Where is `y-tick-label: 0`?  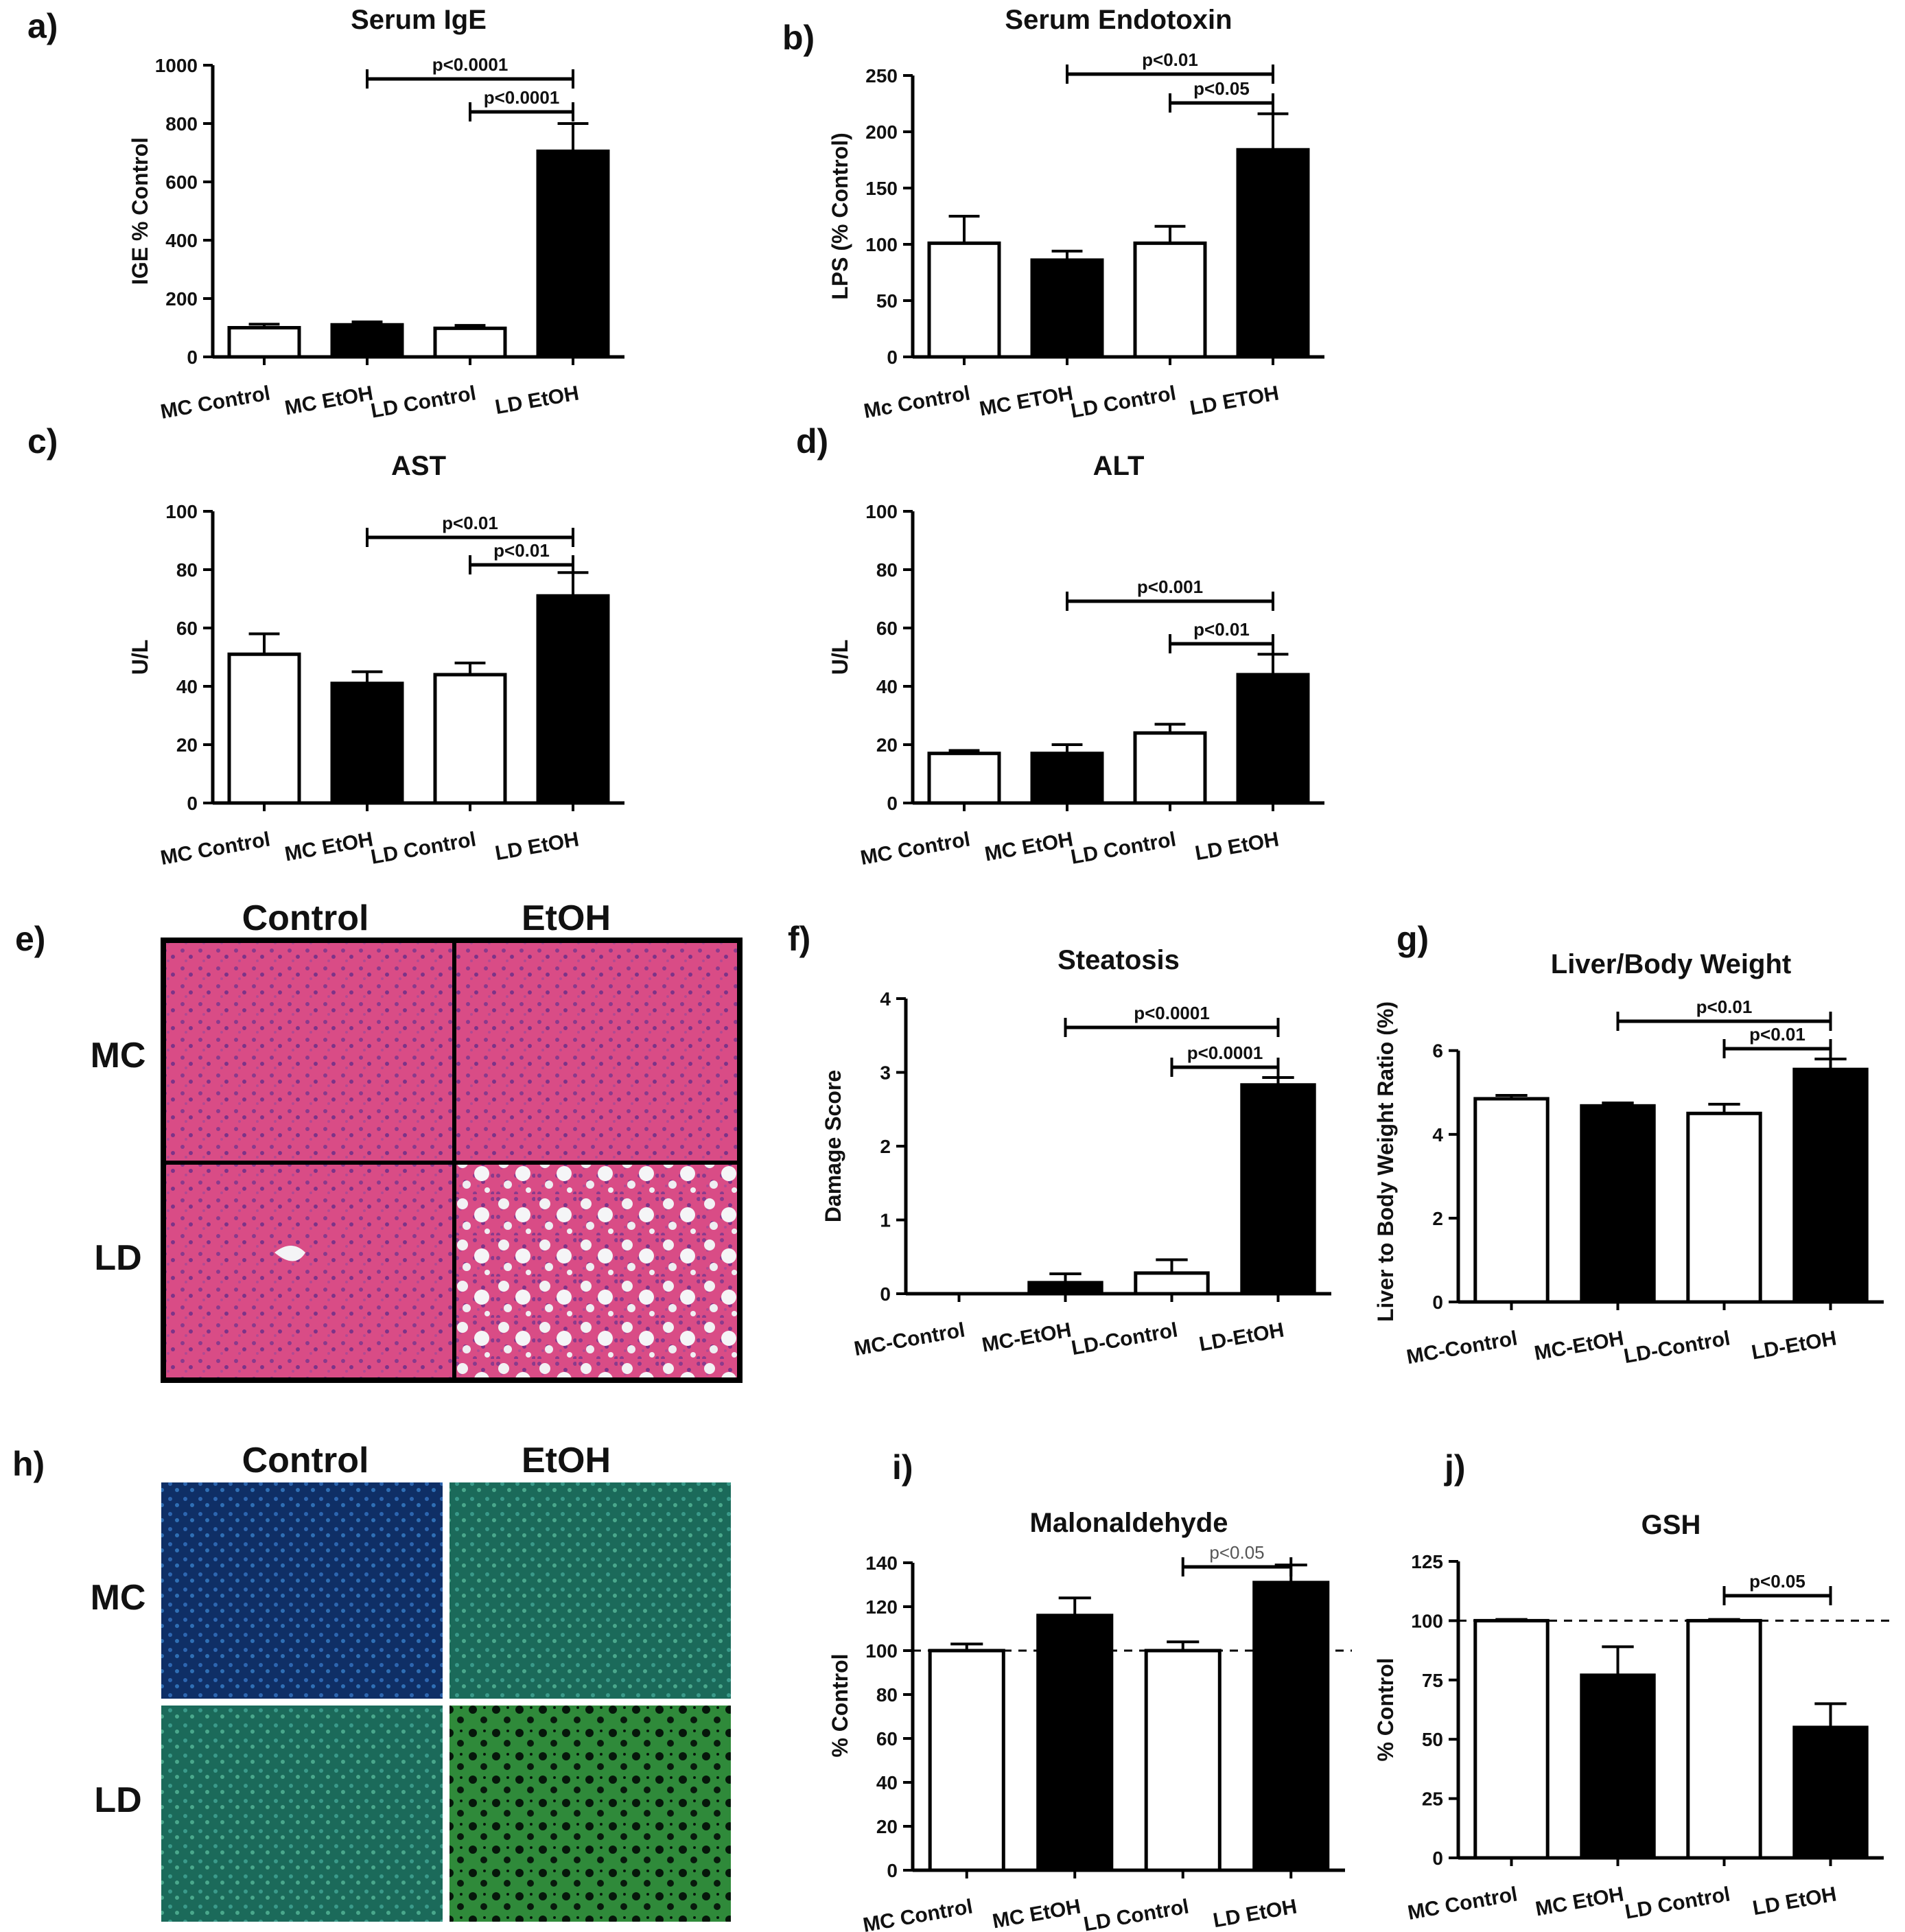 y-tick-label: 0 is located at coordinates (893, 358).